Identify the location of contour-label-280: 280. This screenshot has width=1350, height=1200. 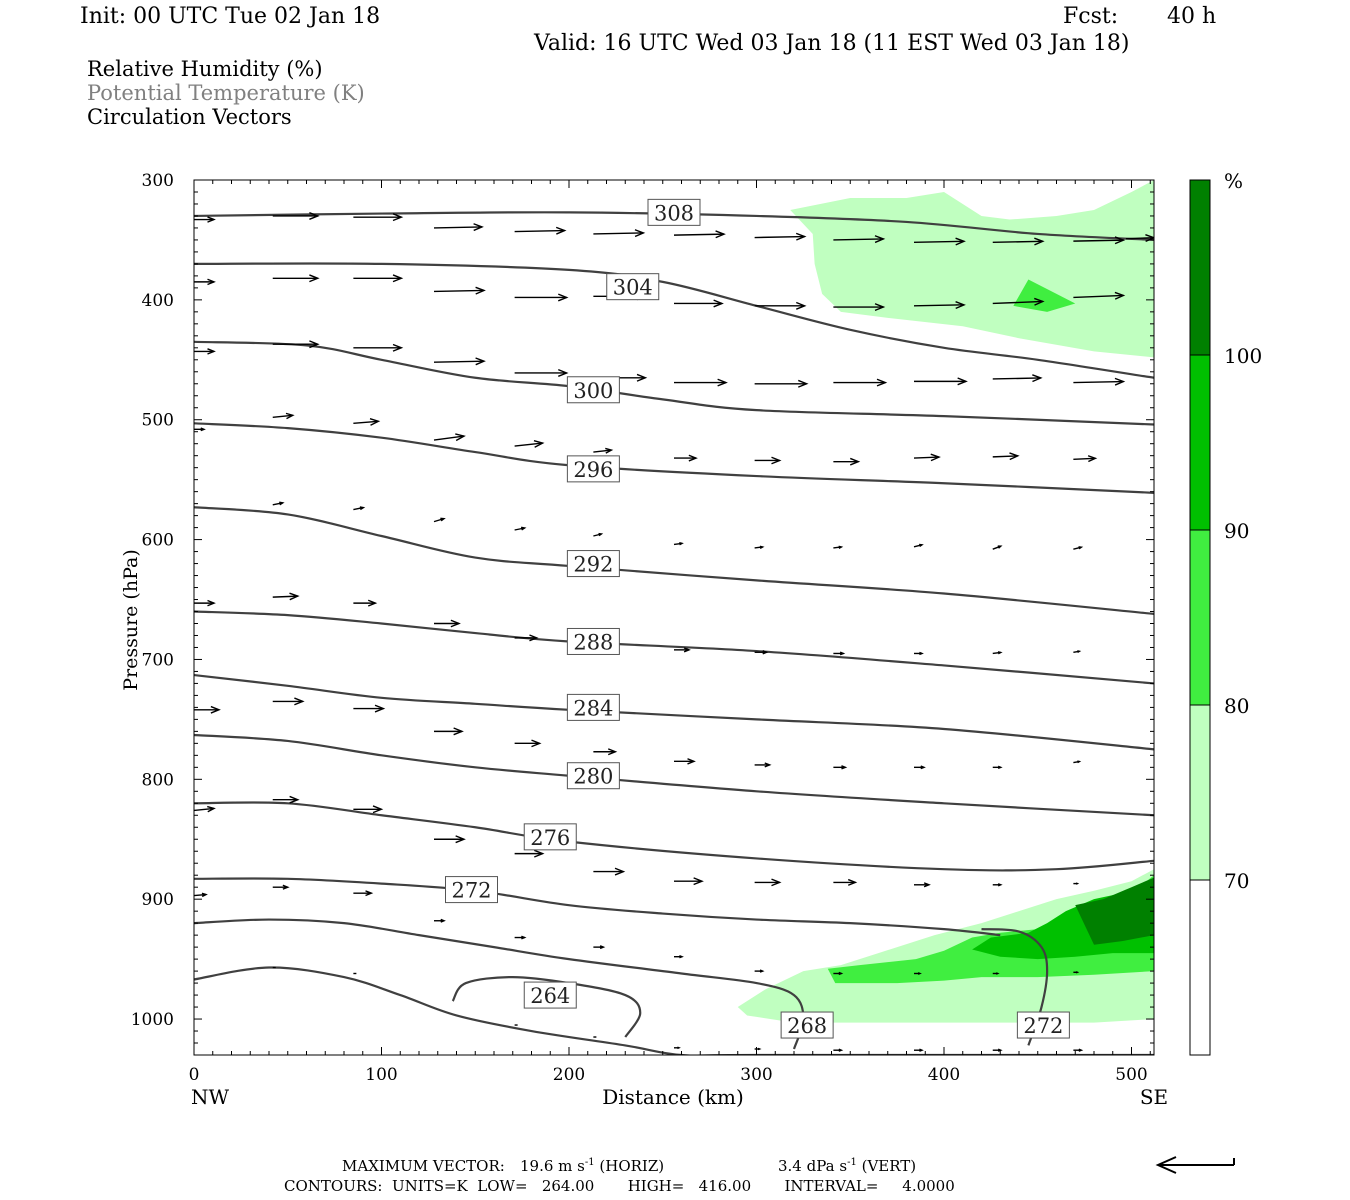
(593, 776).